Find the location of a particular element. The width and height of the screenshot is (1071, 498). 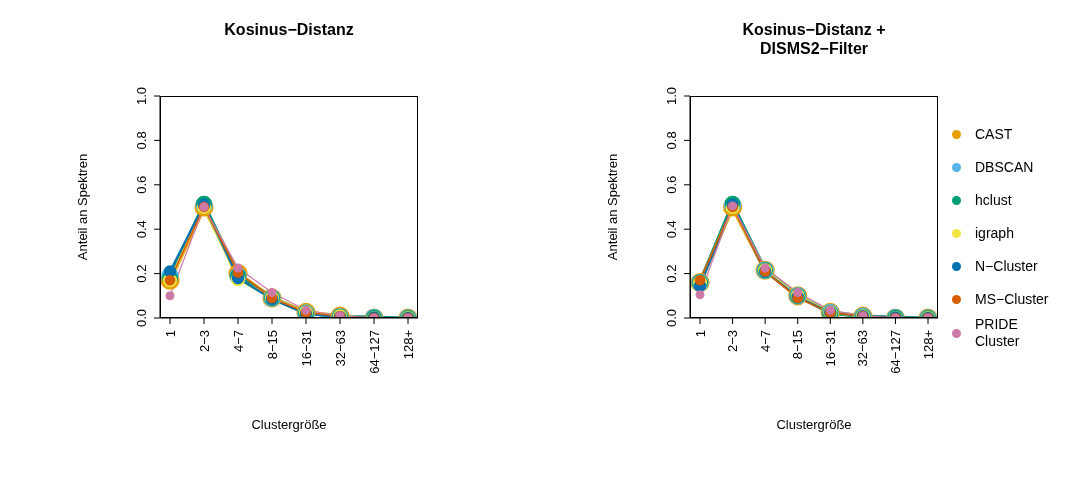

legend-label: MS−Cluster is located at coordinates (1012, 299).